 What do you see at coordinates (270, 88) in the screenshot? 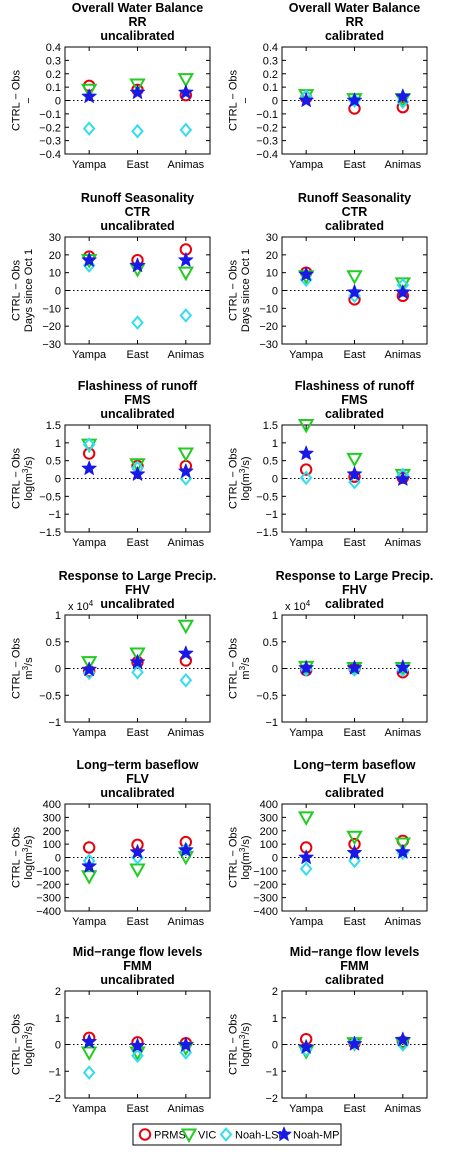
I see `y-tick-label: 0.1` at bounding box center [270, 88].